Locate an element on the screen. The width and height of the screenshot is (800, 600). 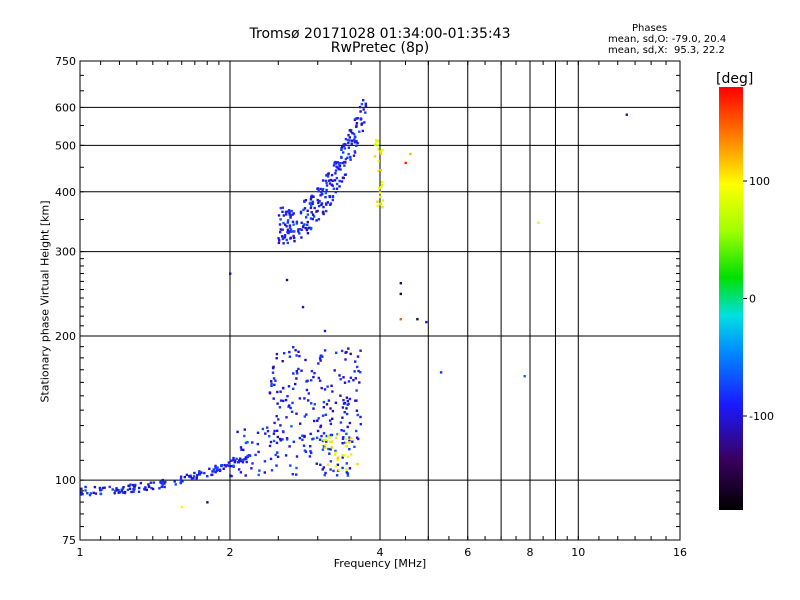
x-tick-label: 16 is located at coordinates (680, 552).